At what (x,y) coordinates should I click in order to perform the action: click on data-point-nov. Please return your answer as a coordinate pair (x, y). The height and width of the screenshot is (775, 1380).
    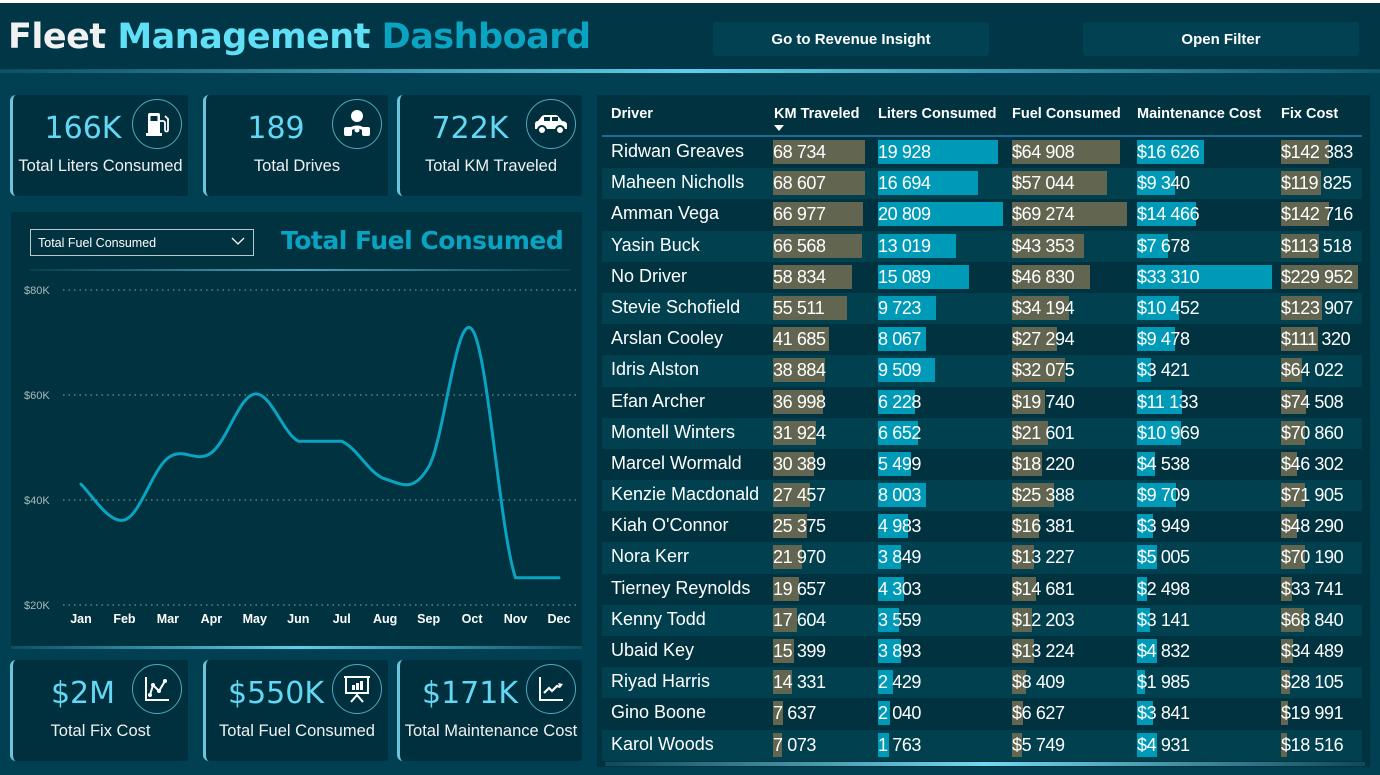
    Looking at the image, I should click on (516, 578).